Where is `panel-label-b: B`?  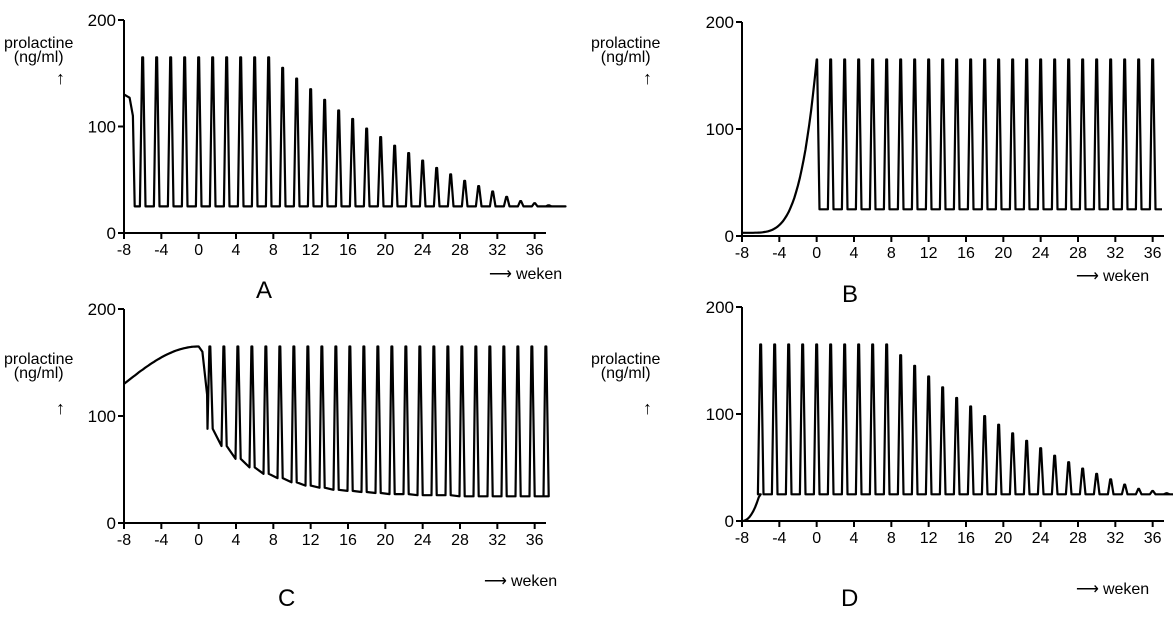
panel-label-b: B is located at coordinates (850, 295).